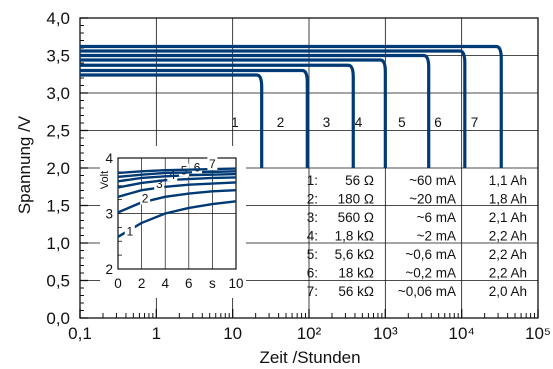  Describe the element at coordinates (356, 199) in the screenshot. I see `legend-resistance: 180 Ω` at that location.